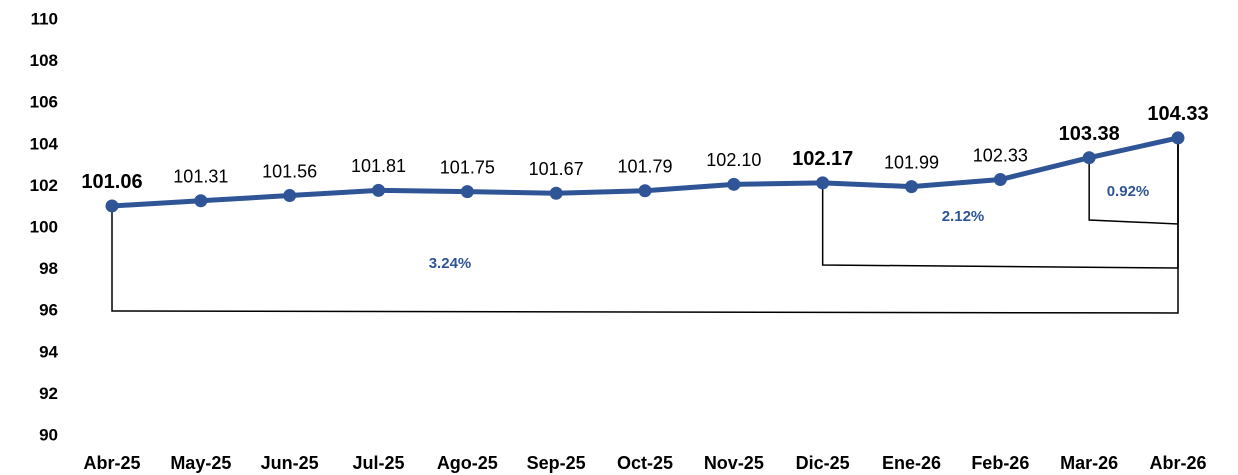 The height and width of the screenshot is (475, 1238). What do you see at coordinates (911, 162) in the screenshot?
I see `data-label: 101.99` at bounding box center [911, 162].